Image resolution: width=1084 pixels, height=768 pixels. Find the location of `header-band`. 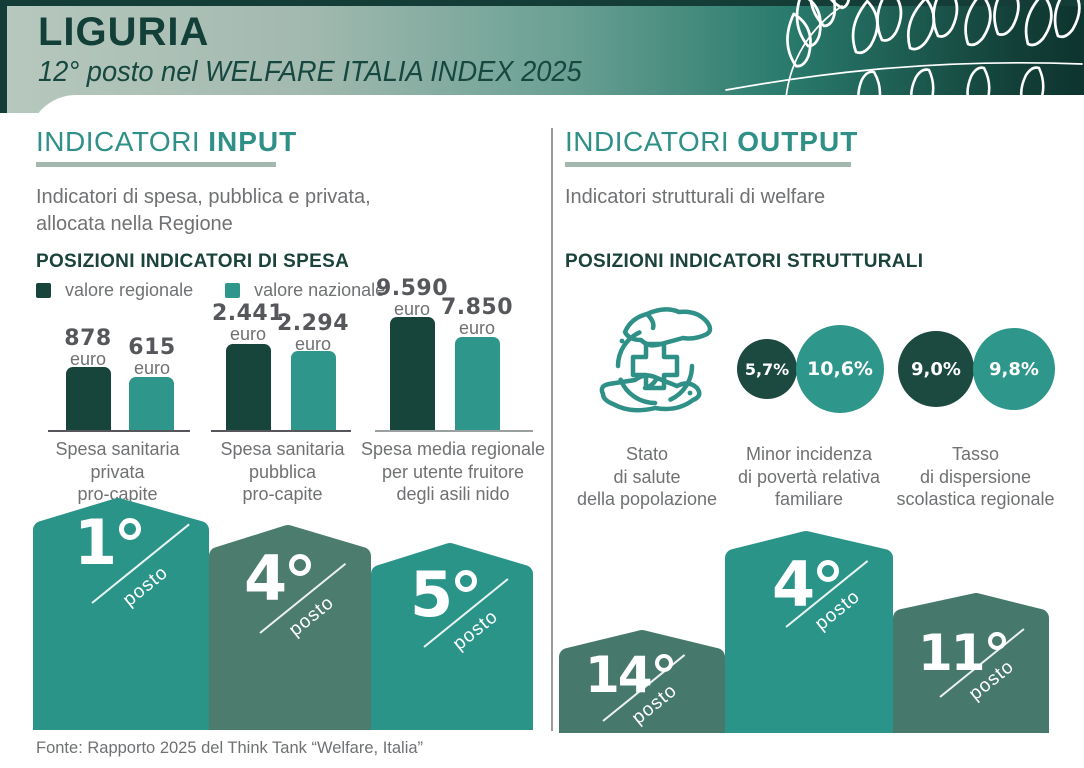

header-band is located at coordinates (542, 56).